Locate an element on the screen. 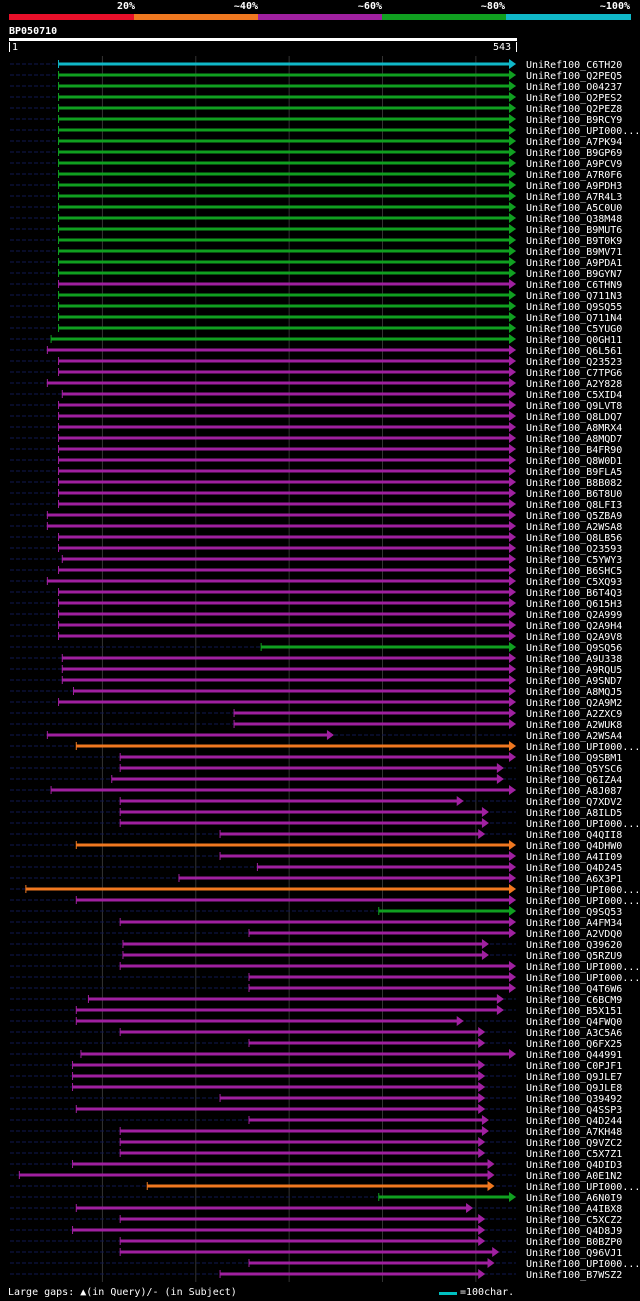  hit-label: UniRef100_Q39492 is located at coordinates (574, 1099).